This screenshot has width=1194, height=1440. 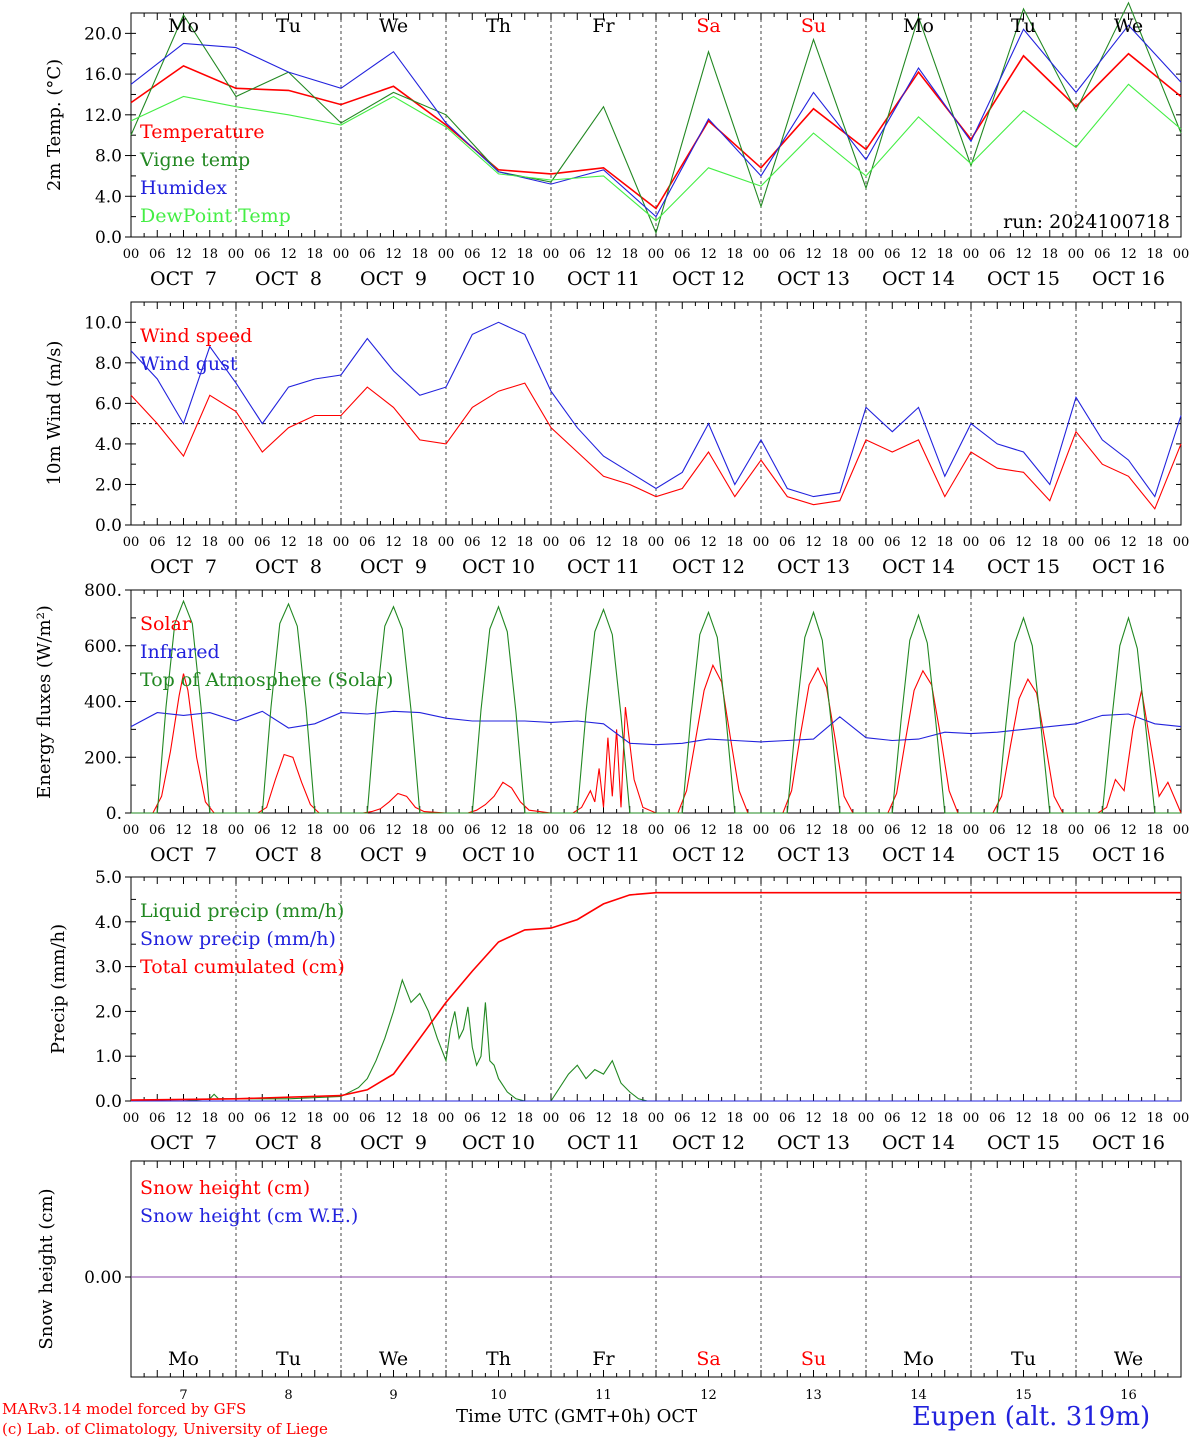 I want to click on legend-infrared: Infrared, so click(x=180, y=652).